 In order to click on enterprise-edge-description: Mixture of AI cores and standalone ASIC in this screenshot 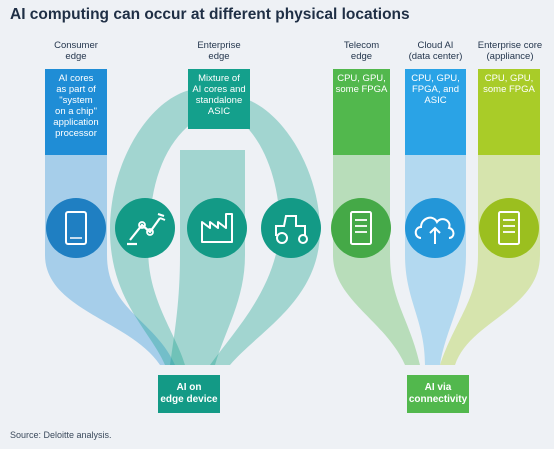, I will do `click(219, 95)`.